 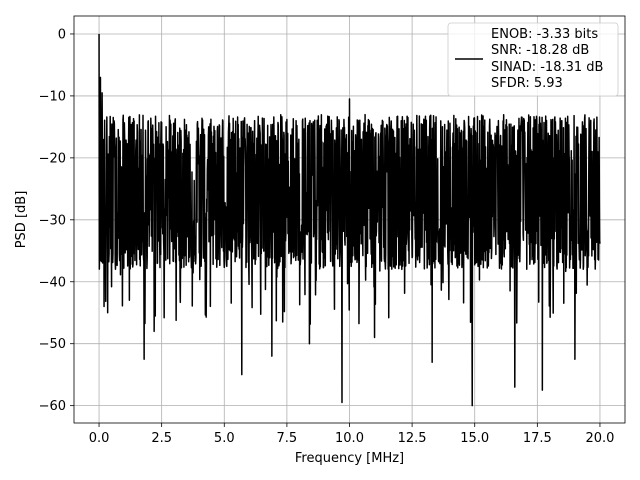 What do you see at coordinates (599, 438) in the screenshot?
I see `x-tick-label: 20.0` at bounding box center [599, 438].